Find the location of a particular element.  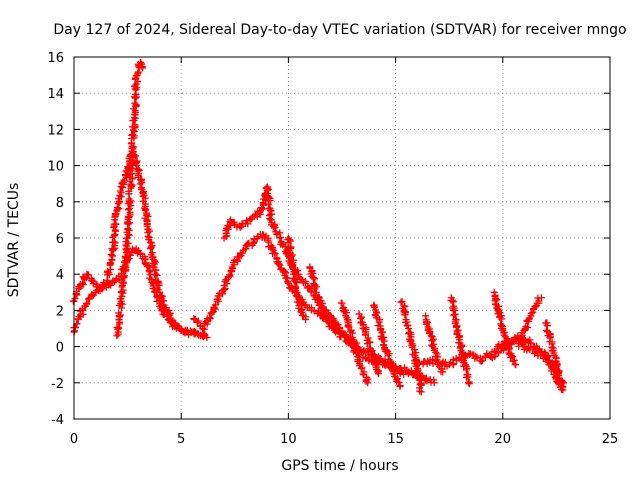

series-right-climb is located at coordinates (530, 318).